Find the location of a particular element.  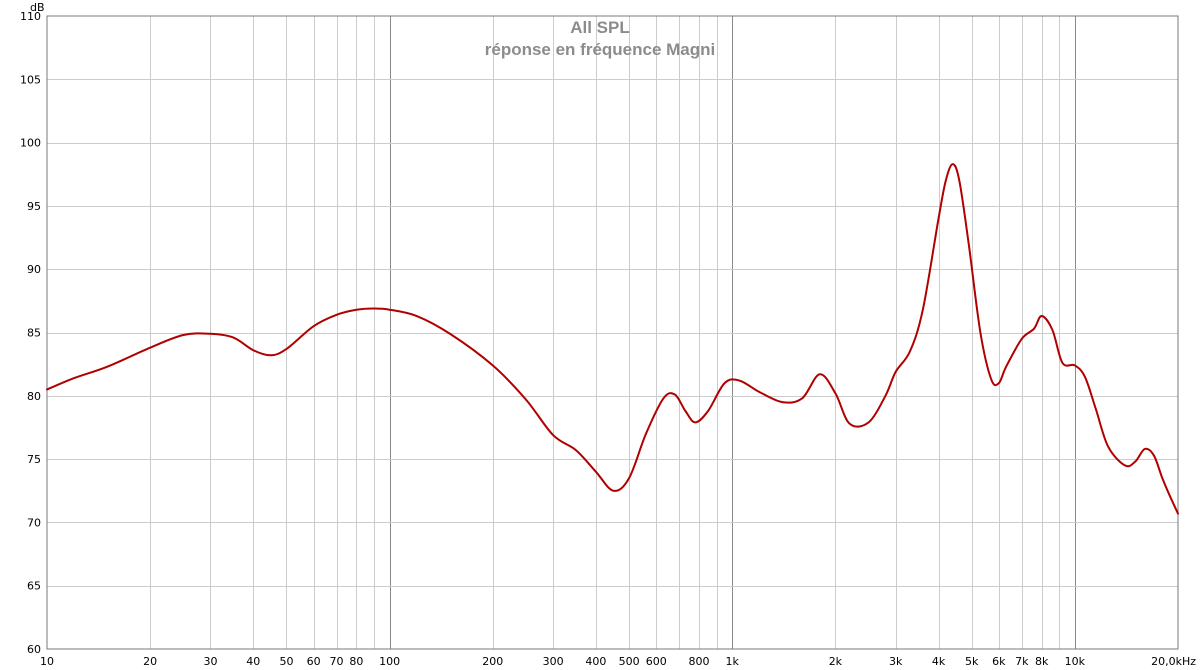

x-tick-label: 3k is located at coordinates (896, 661).